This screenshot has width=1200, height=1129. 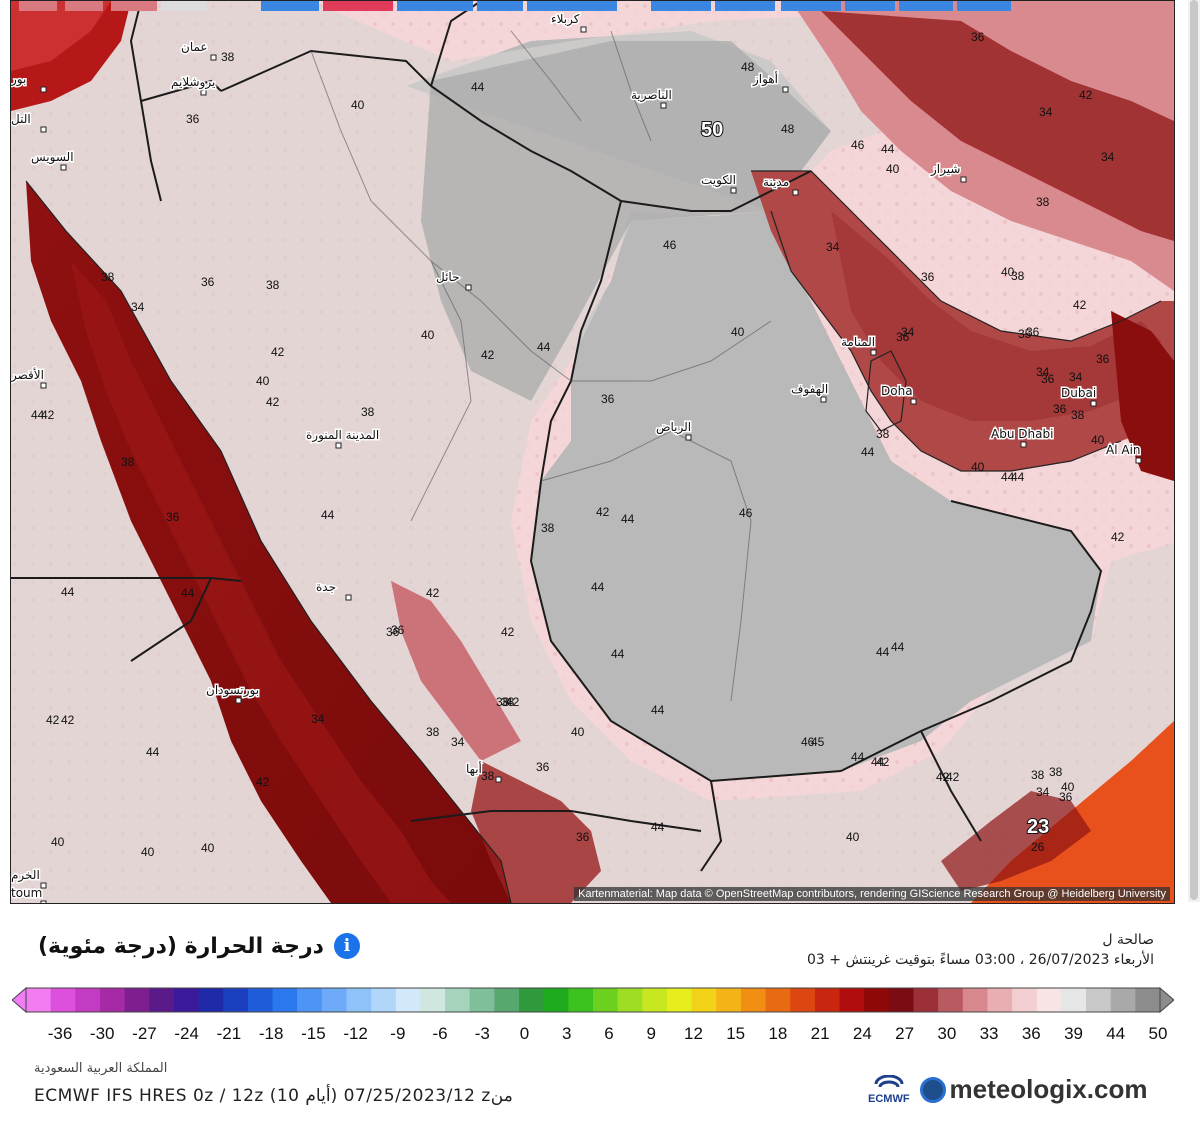 I want to click on footer-cut-text, so click(x=599, y=1124).